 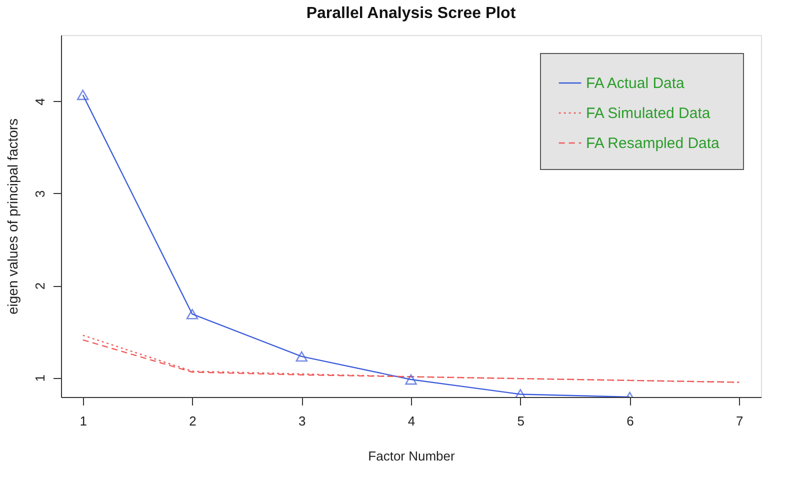 What do you see at coordinates (40, 286) in the screenshot?
I see `y-tick-label: 2` at bounding box center [40, 286].